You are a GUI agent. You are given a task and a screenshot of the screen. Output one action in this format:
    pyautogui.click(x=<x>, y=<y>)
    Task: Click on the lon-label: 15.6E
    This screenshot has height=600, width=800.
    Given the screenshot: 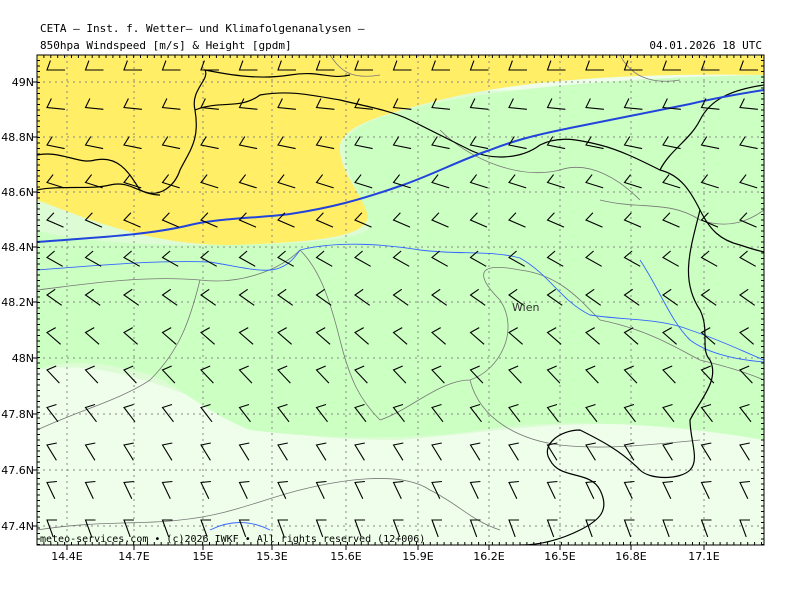 What is the action you would take?
    pyautogui.click(x=345, y=556)
    